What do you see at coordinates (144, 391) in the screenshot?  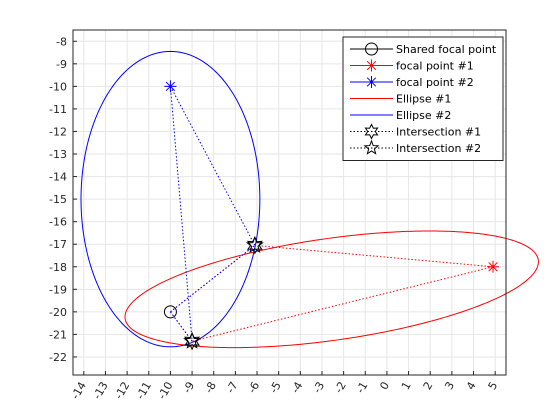 I see `x-tick-label: -11` at bounding box center [144, 391].